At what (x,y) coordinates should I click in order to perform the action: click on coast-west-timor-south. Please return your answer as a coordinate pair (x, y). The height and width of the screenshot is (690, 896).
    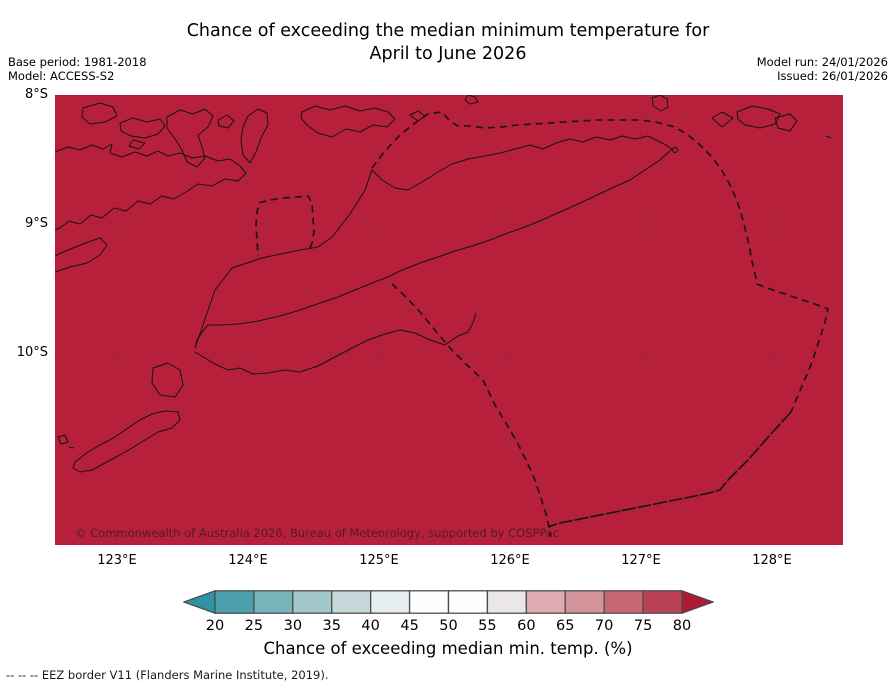
    Looking at the image, I should click on (335, 343).